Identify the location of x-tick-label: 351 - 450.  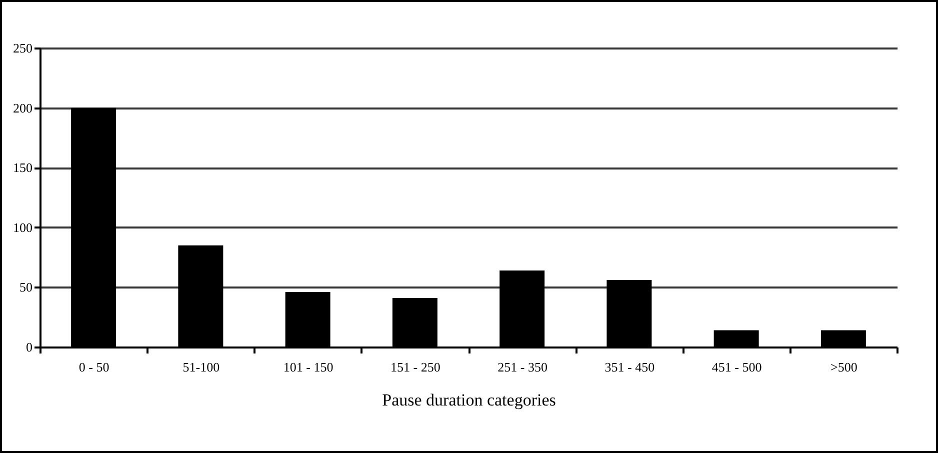
(629, 367).